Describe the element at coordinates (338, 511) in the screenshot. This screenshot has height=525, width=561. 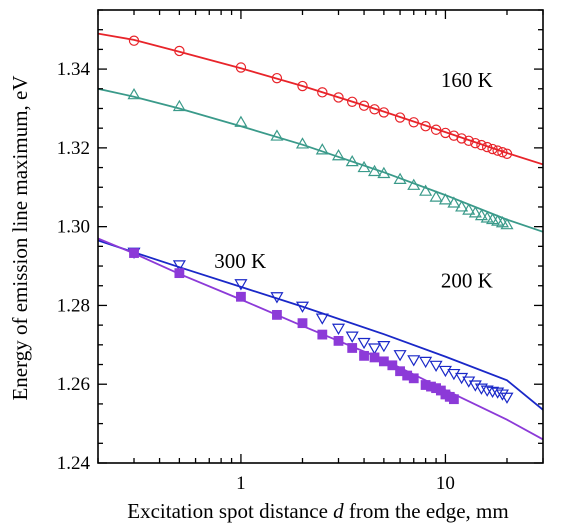
I see `x-axis-title-variable: d` at that location.